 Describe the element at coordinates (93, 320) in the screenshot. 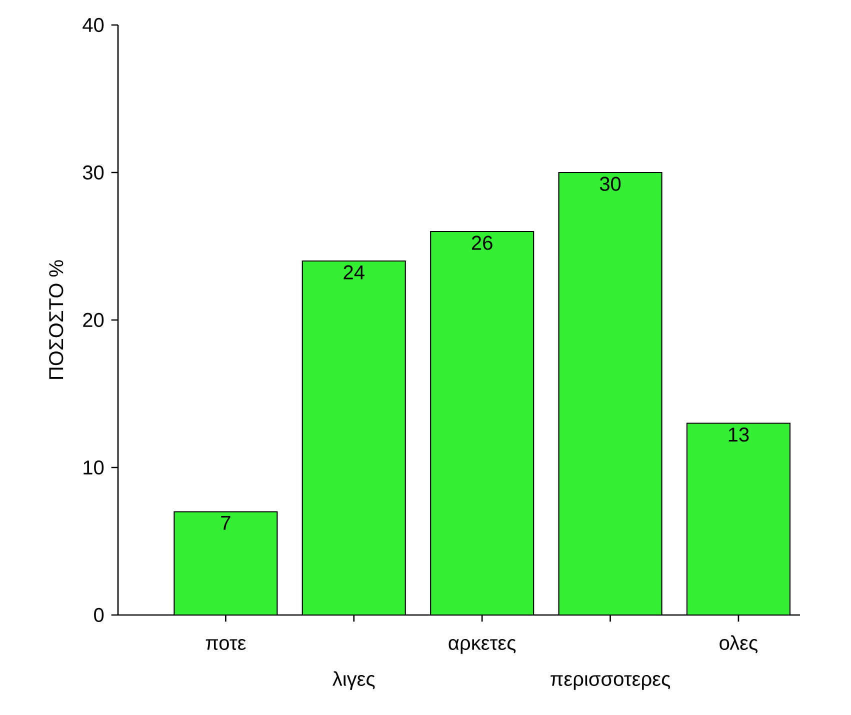

I see `y-tick-label: 20` at that location.